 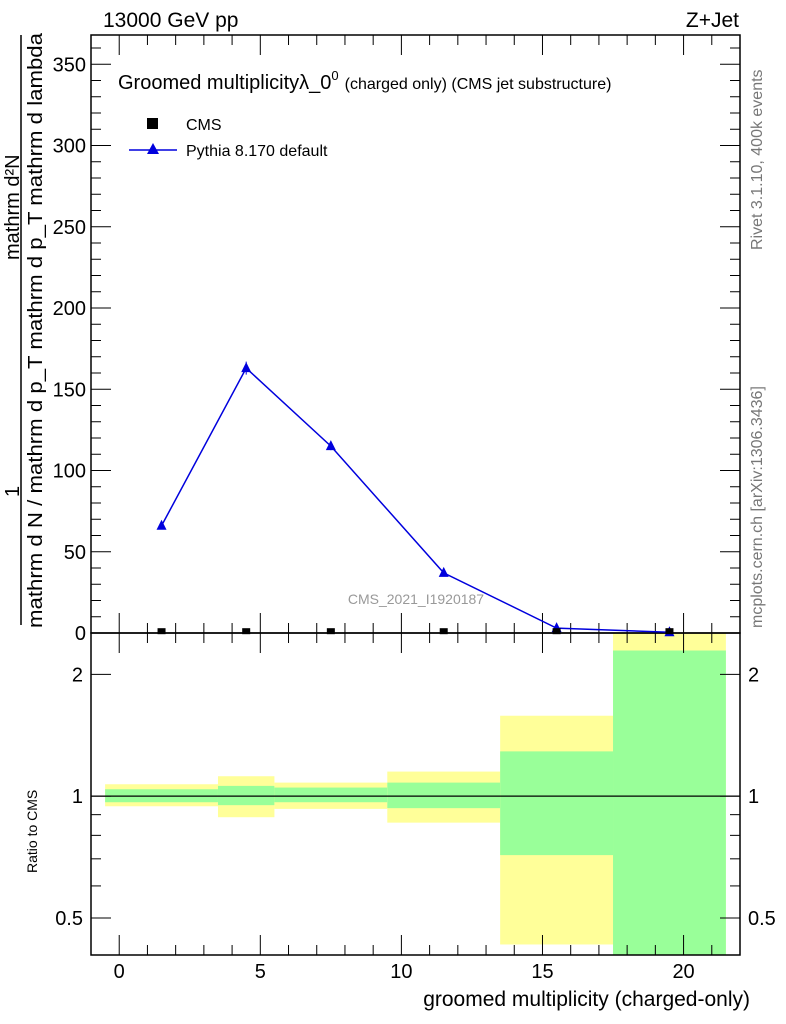 I want to click on side-label-mcplots: mcplots.cern.ch [arXiv:1306.3436], so click(x=757, y=507).